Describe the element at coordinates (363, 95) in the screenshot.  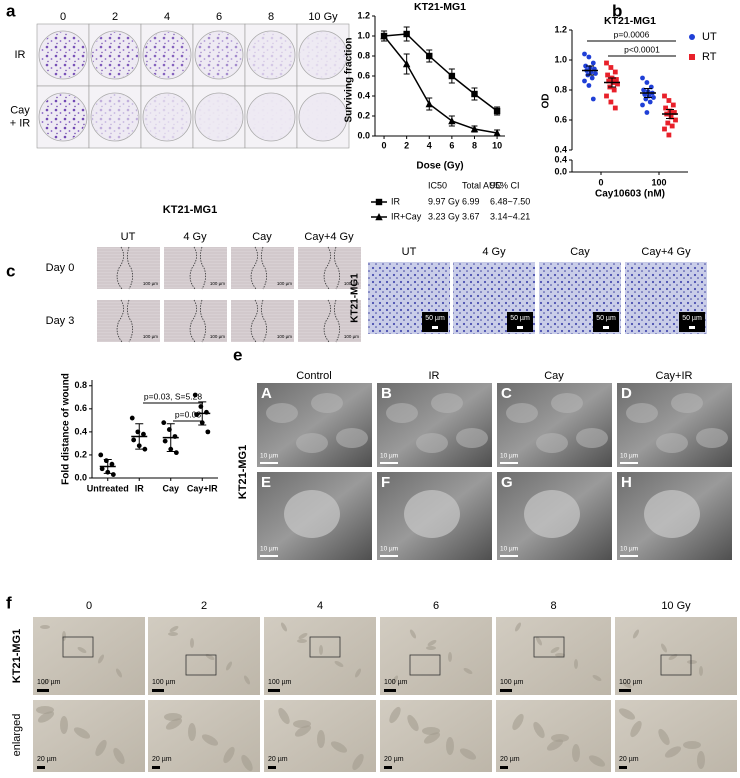
I see `y-tick-label: 0.4` at that location.